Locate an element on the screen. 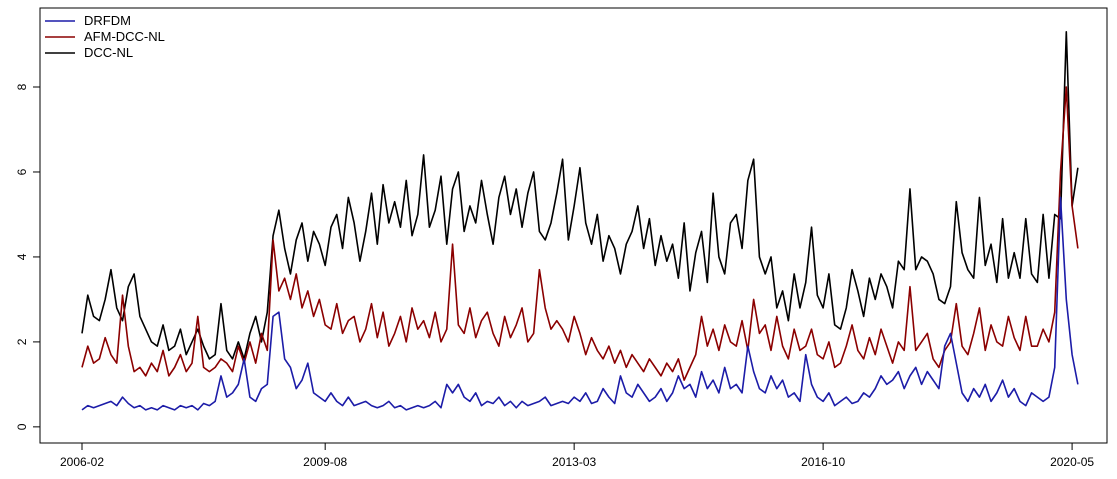  x-tick-label: 2016-10 is located at coordinates (823, 462).